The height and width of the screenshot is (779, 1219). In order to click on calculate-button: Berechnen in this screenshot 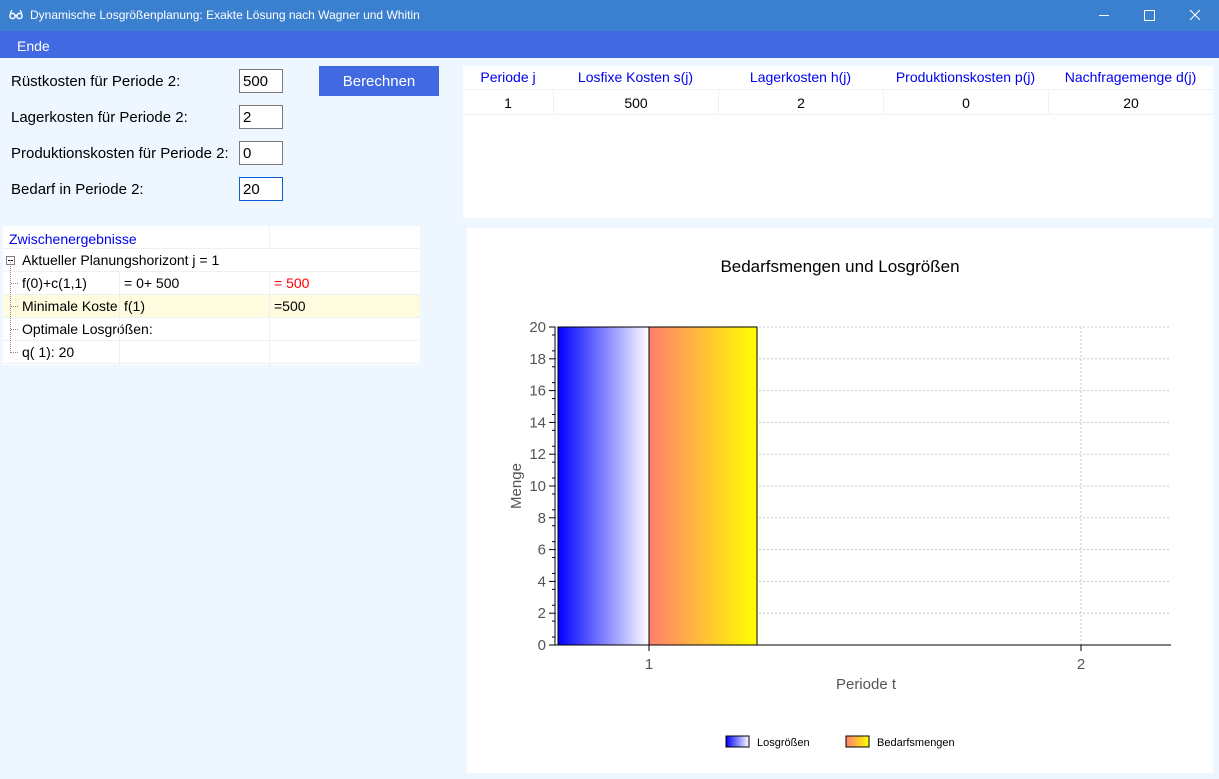, I will do `click(379, 81)`.